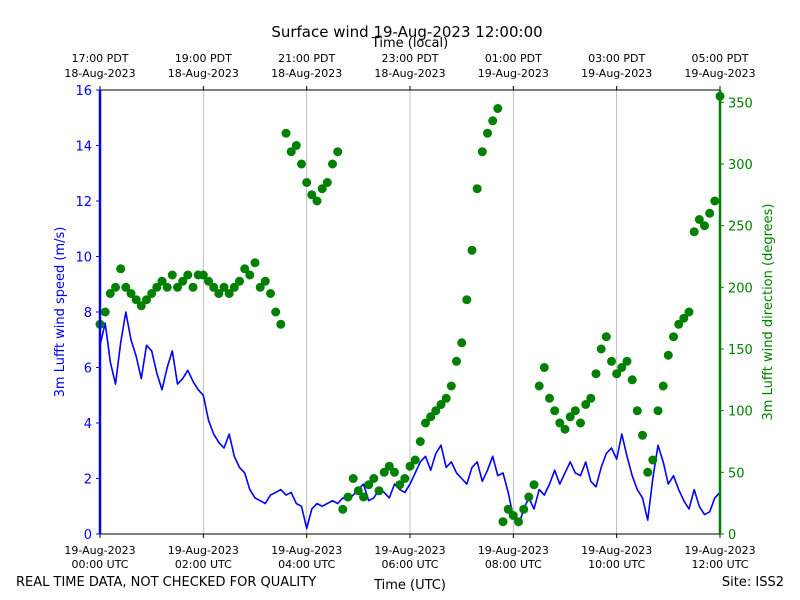 Image resolution: width=800 pixels, height=600 pixels. What do you see at coordinates (513, 58) in the screenshot?
I see `top-tick-label-time: 01:00 PDT` at bounding box center [513, 58].